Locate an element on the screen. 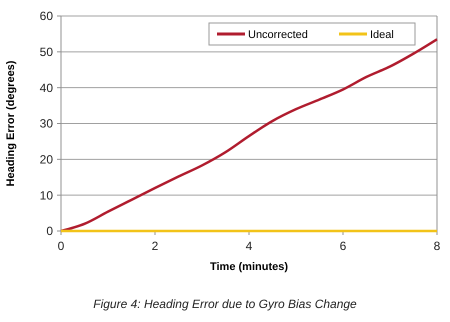  y-tick-label: 50 is located at coordinates (47, 52).